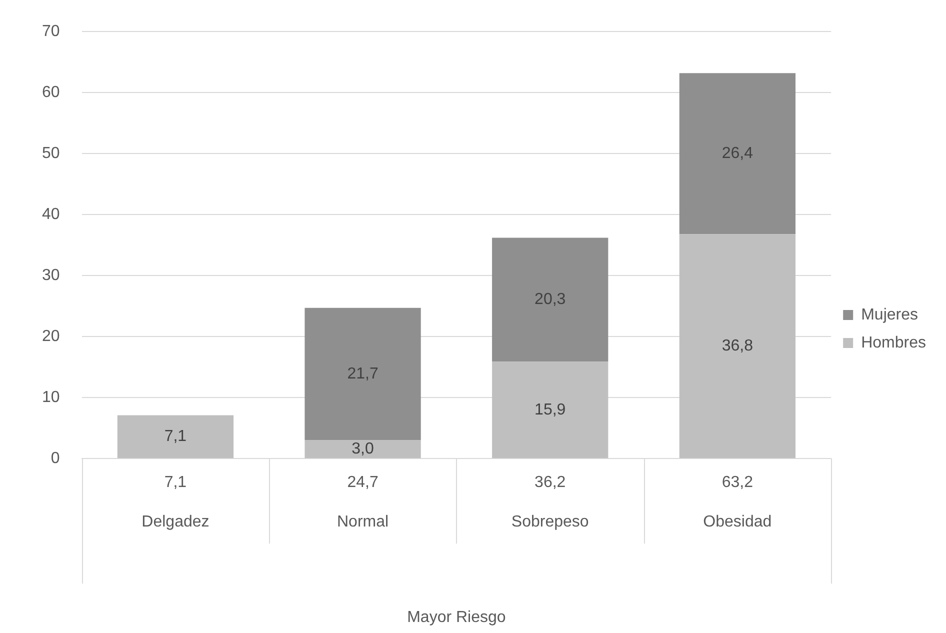  I want to click on y-tick-label: 20, so click(51, 337).